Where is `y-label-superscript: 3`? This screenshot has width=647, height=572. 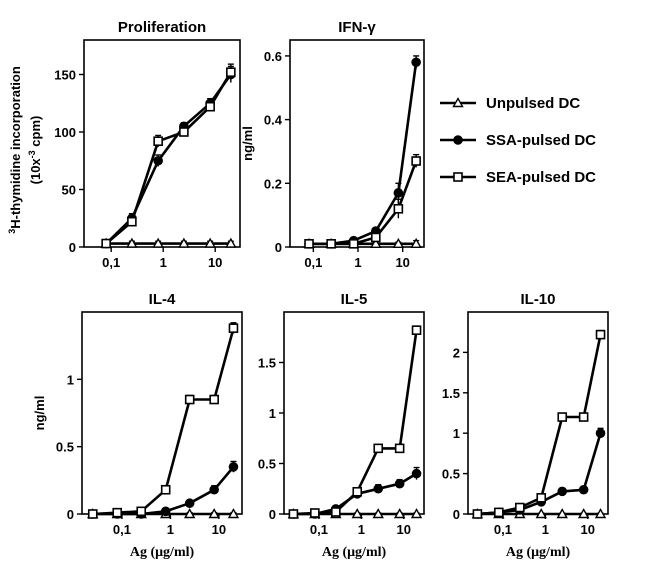
y-label-superscript: 3 is located at coordinates (12, 231).